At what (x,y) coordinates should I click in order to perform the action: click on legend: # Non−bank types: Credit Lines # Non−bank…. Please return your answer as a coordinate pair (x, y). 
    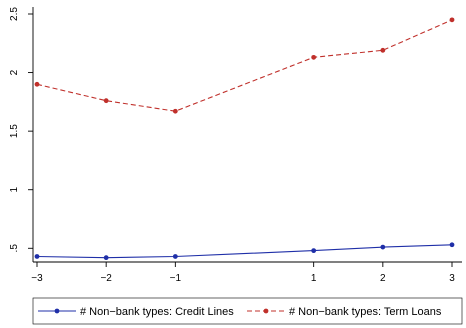
    Looking at the image, I should click on (247, 311).